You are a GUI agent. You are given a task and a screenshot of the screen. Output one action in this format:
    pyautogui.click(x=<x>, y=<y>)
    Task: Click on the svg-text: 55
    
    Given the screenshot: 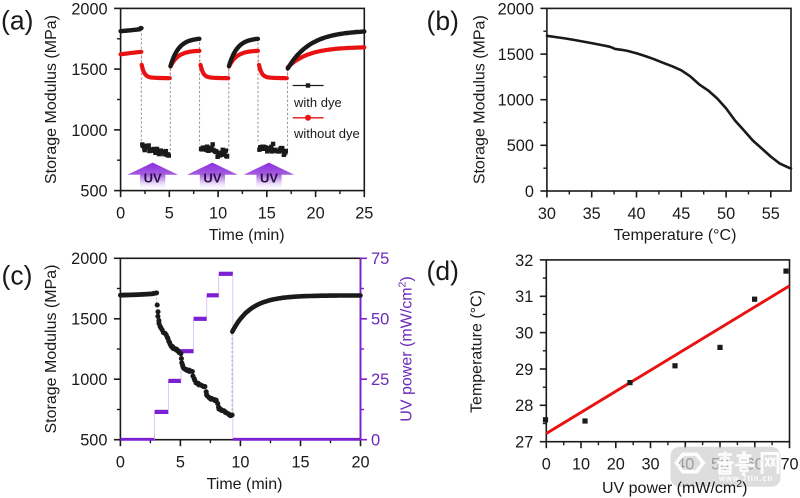 What is the action you would take?
    pyautogui.click(x=771, y=214)
    